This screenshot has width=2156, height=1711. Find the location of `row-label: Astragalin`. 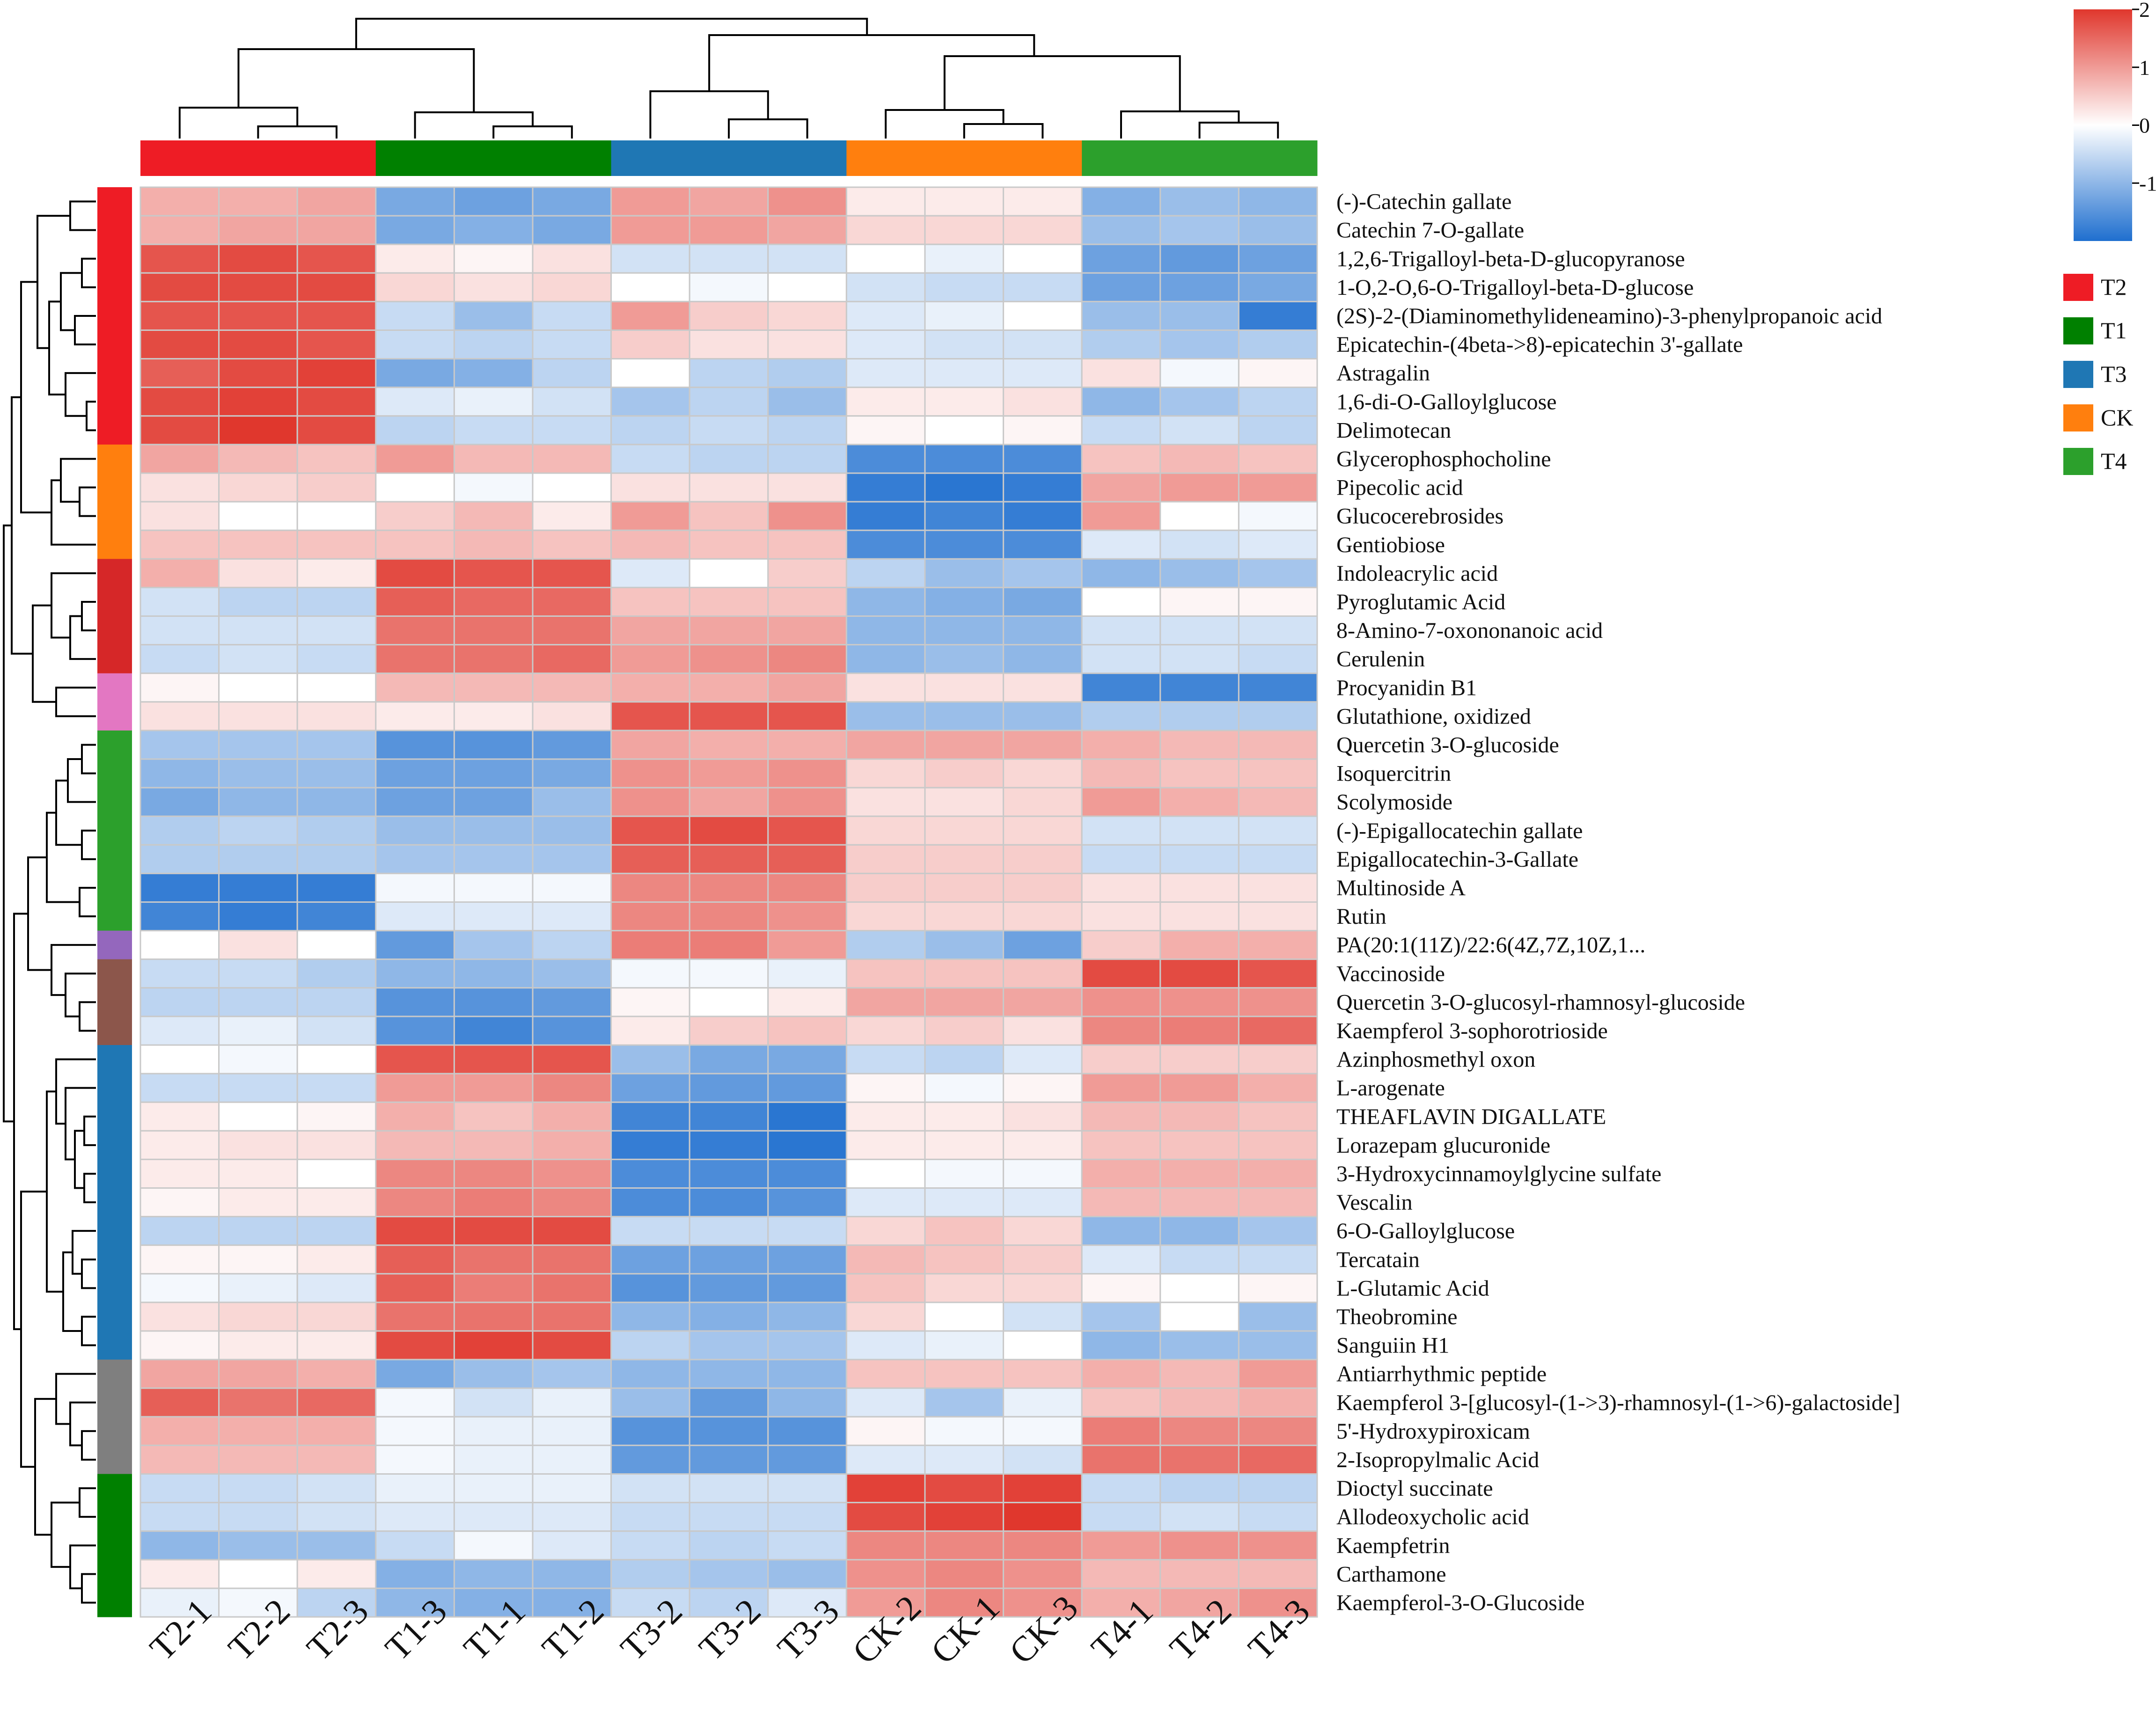

row-label: Astragalin is located at coordinates (1383, 373).